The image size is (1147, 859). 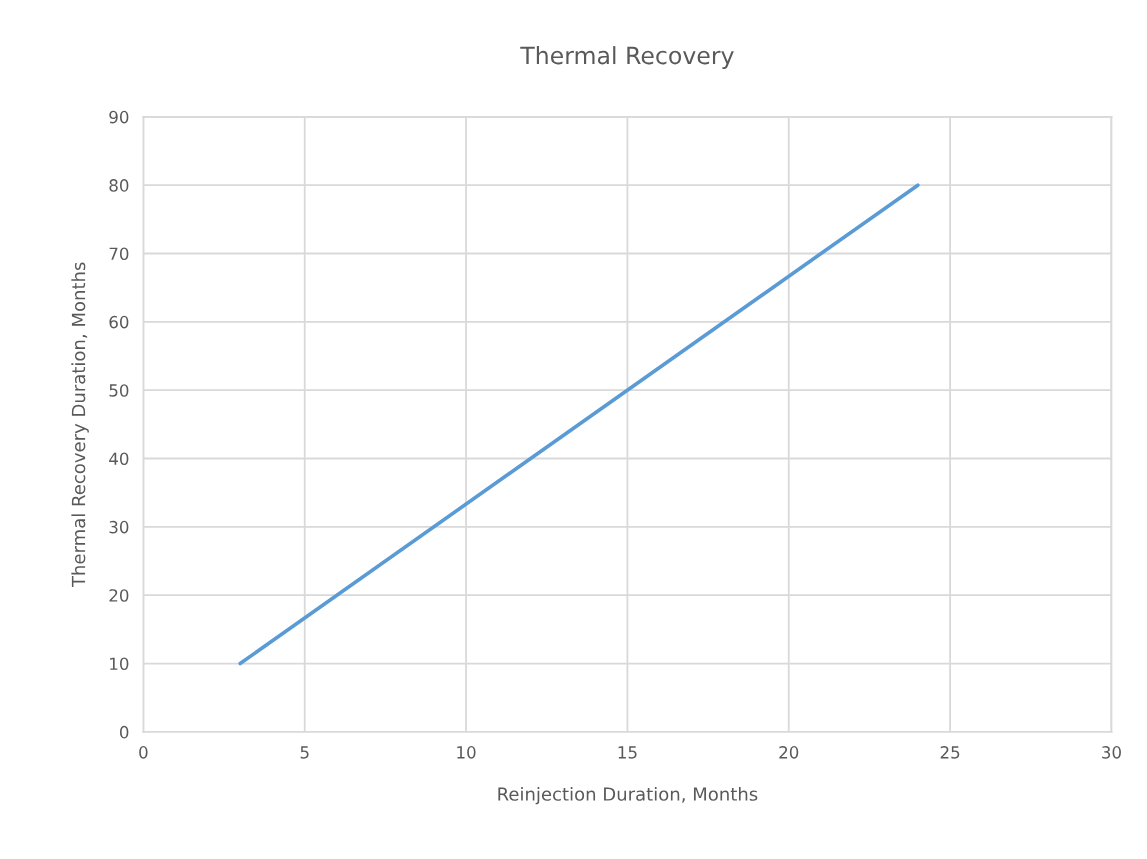 What do you see at coordinates (466, 752) in the screenshot?
I see `x-tick-label: 10` at bounding box center [466, 752].